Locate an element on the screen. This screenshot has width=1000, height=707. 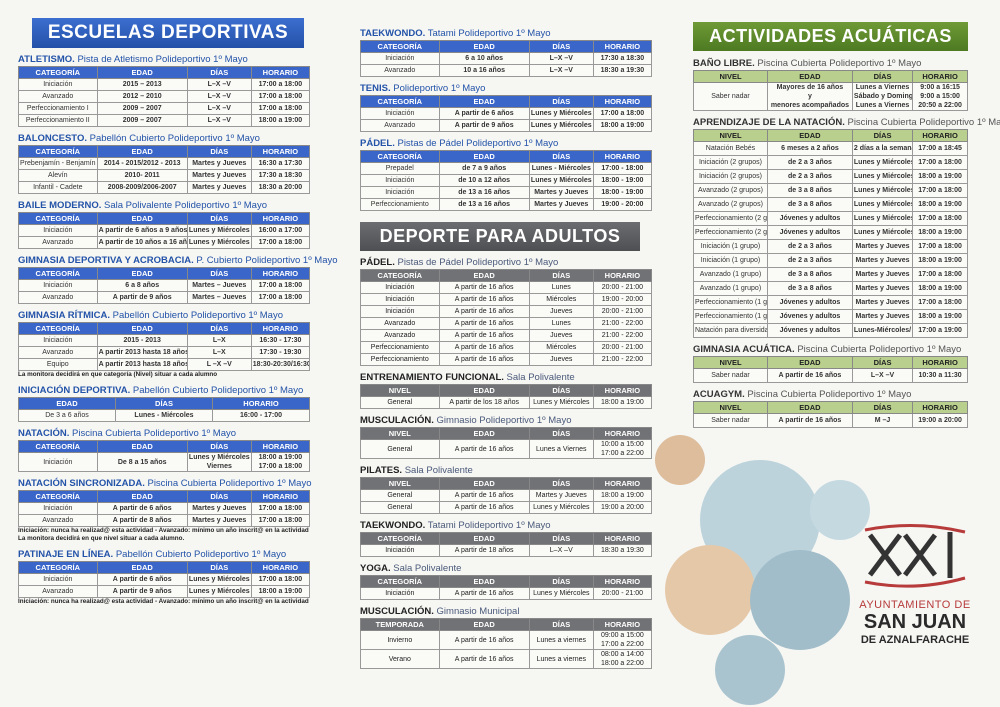
table-cell: Equipo is located at coordinates (58, 364).